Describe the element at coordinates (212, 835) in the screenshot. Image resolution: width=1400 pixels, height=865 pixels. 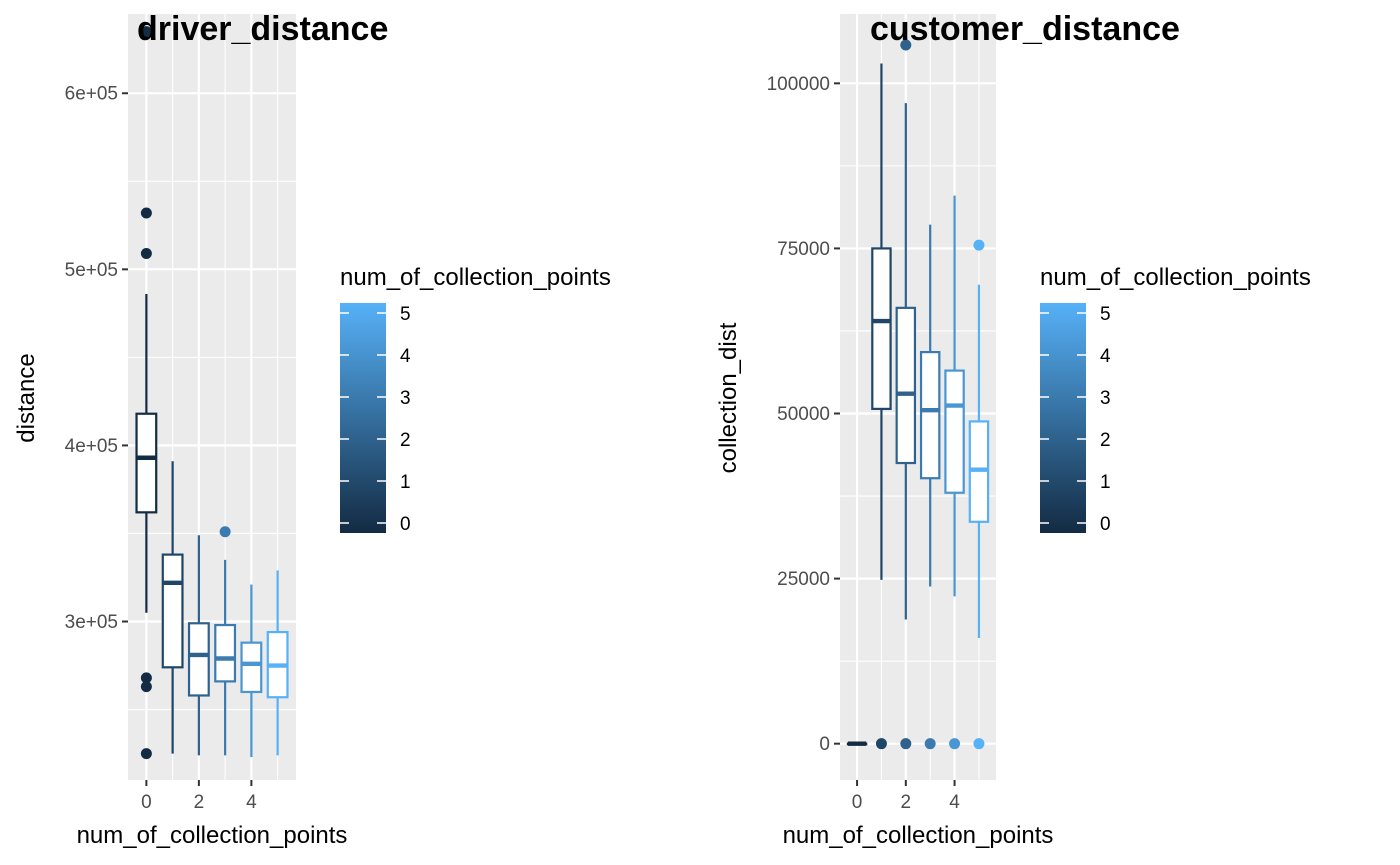
I see `driver-x-axis-title: num_of_collection_points` at that location.